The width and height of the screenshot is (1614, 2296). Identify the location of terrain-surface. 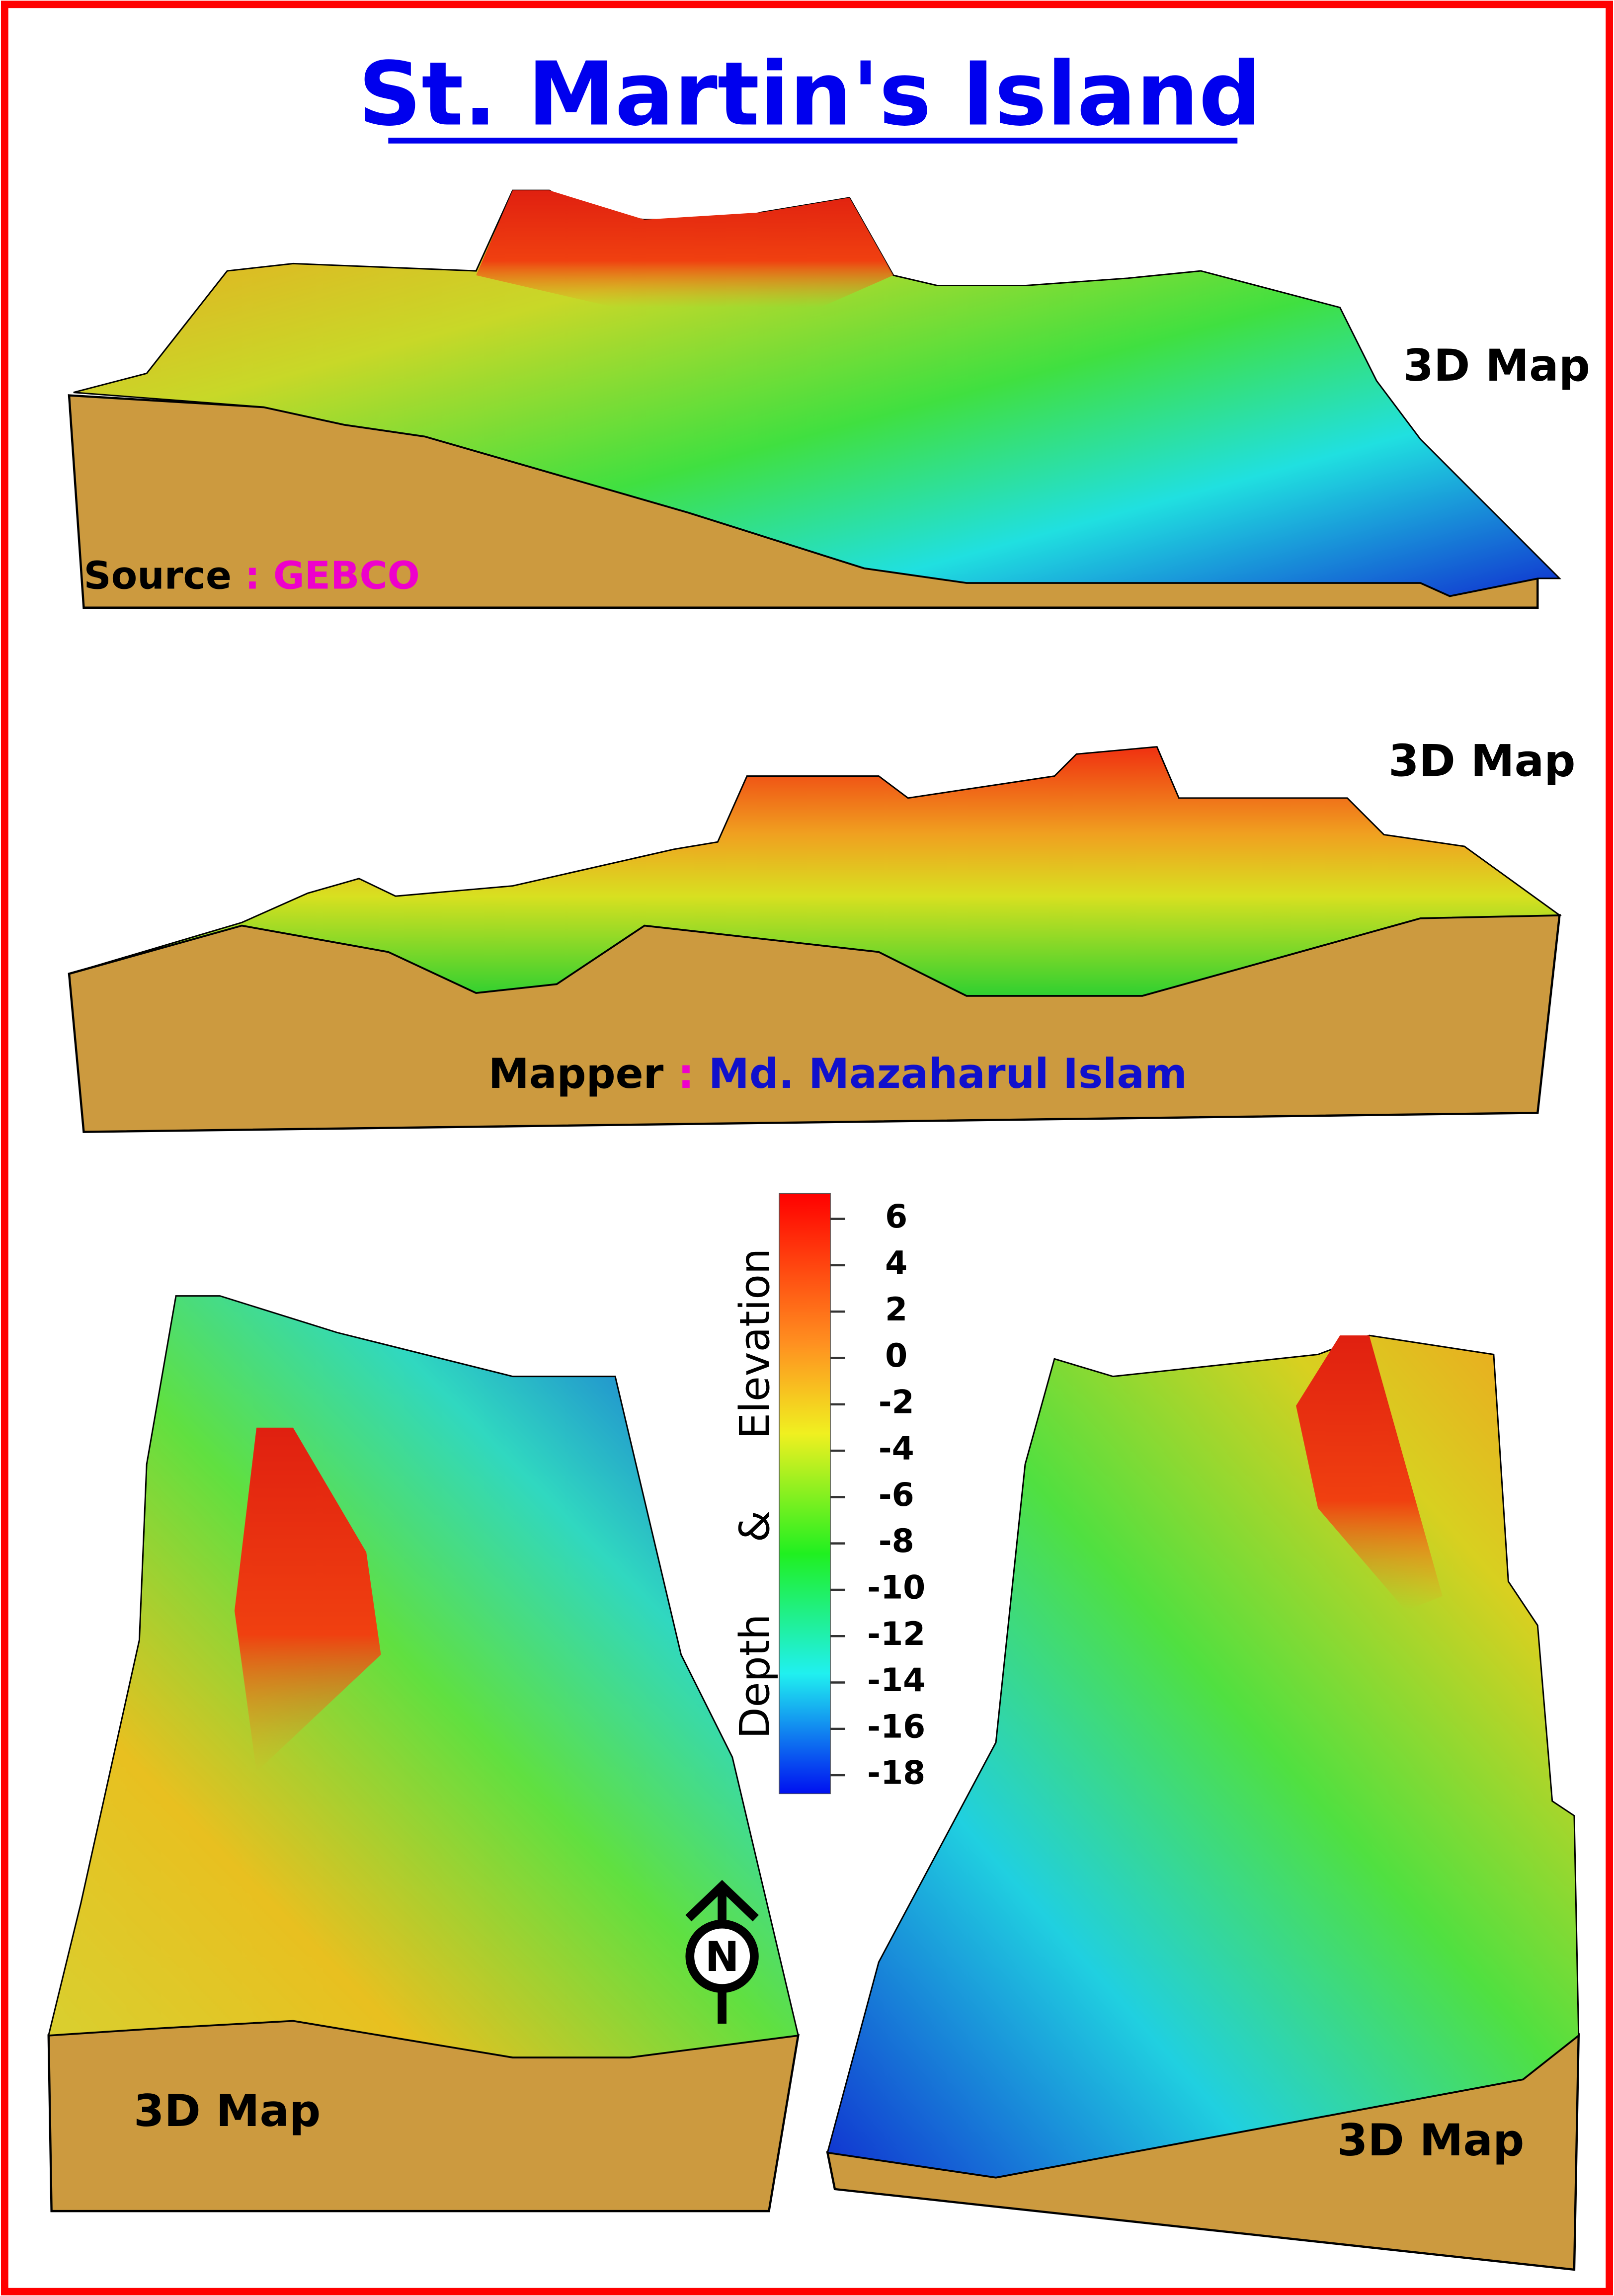
(815, 871).